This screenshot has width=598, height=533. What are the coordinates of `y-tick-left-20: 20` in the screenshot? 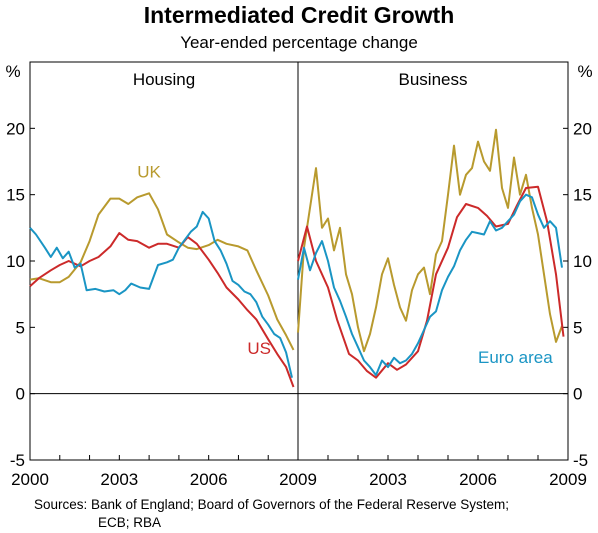 It's located at (15, 128).